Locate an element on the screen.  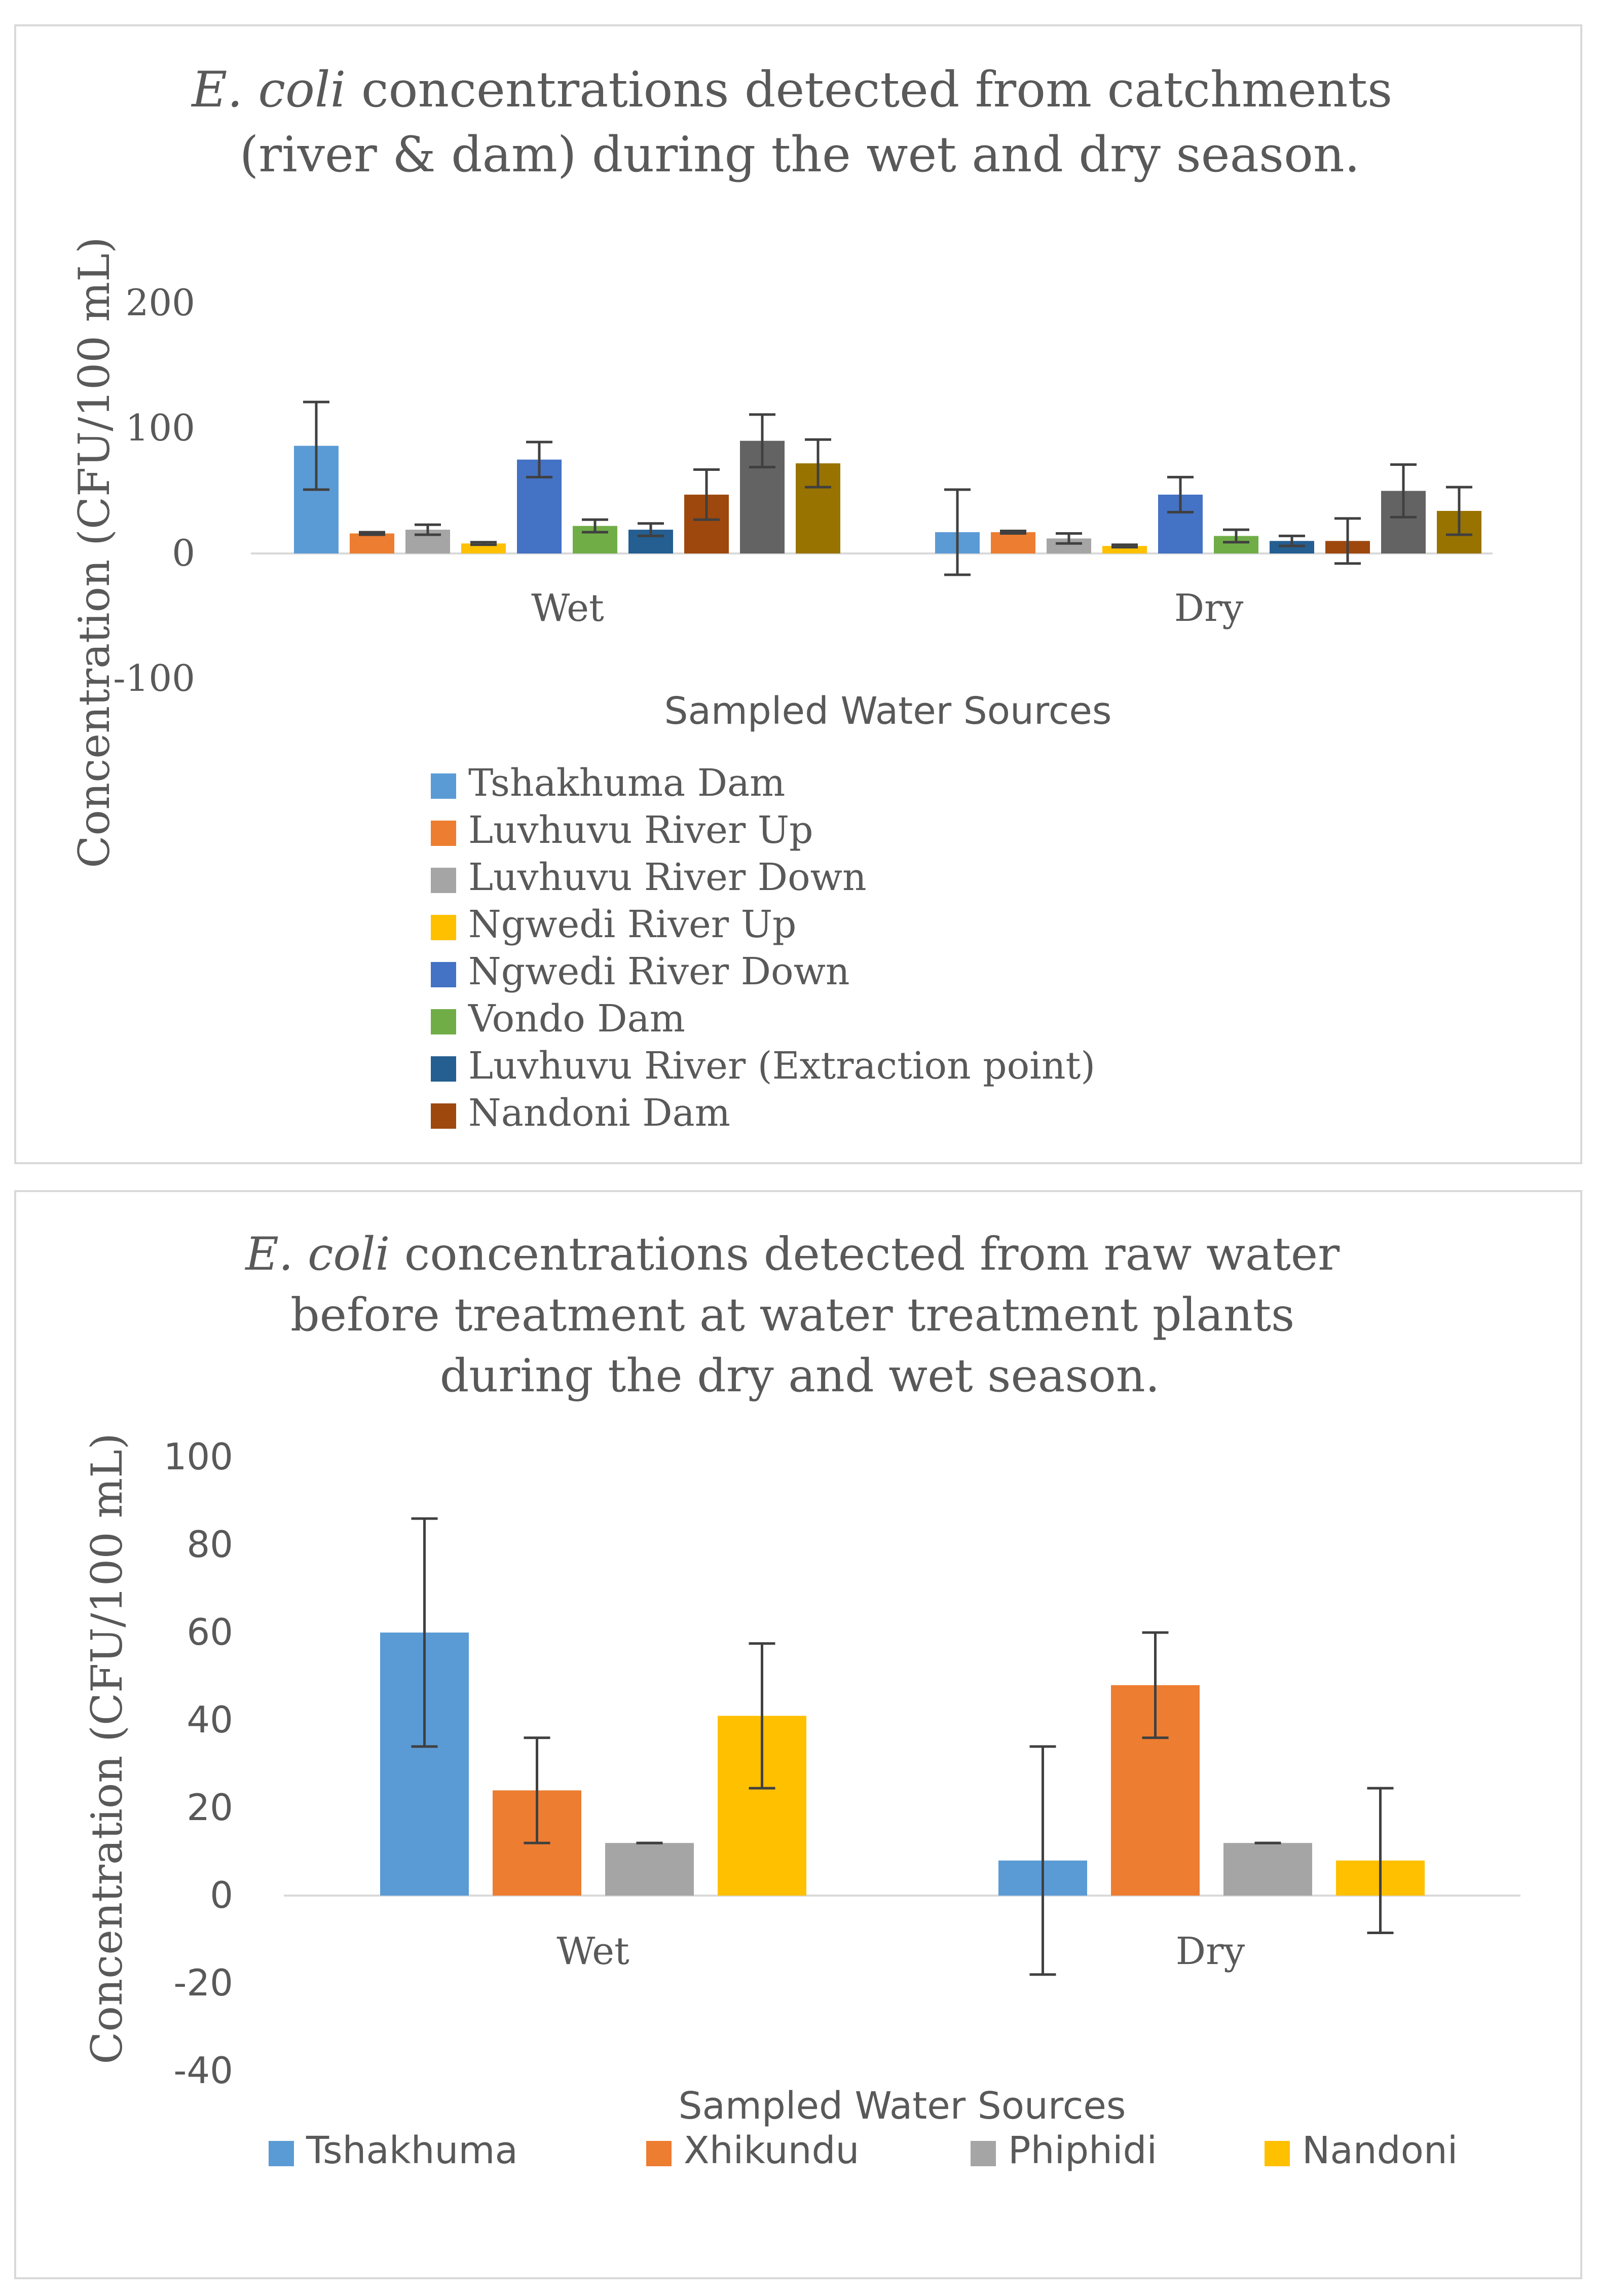
legend-label: Ngwedi River Up is located at coordinates (632, 924).